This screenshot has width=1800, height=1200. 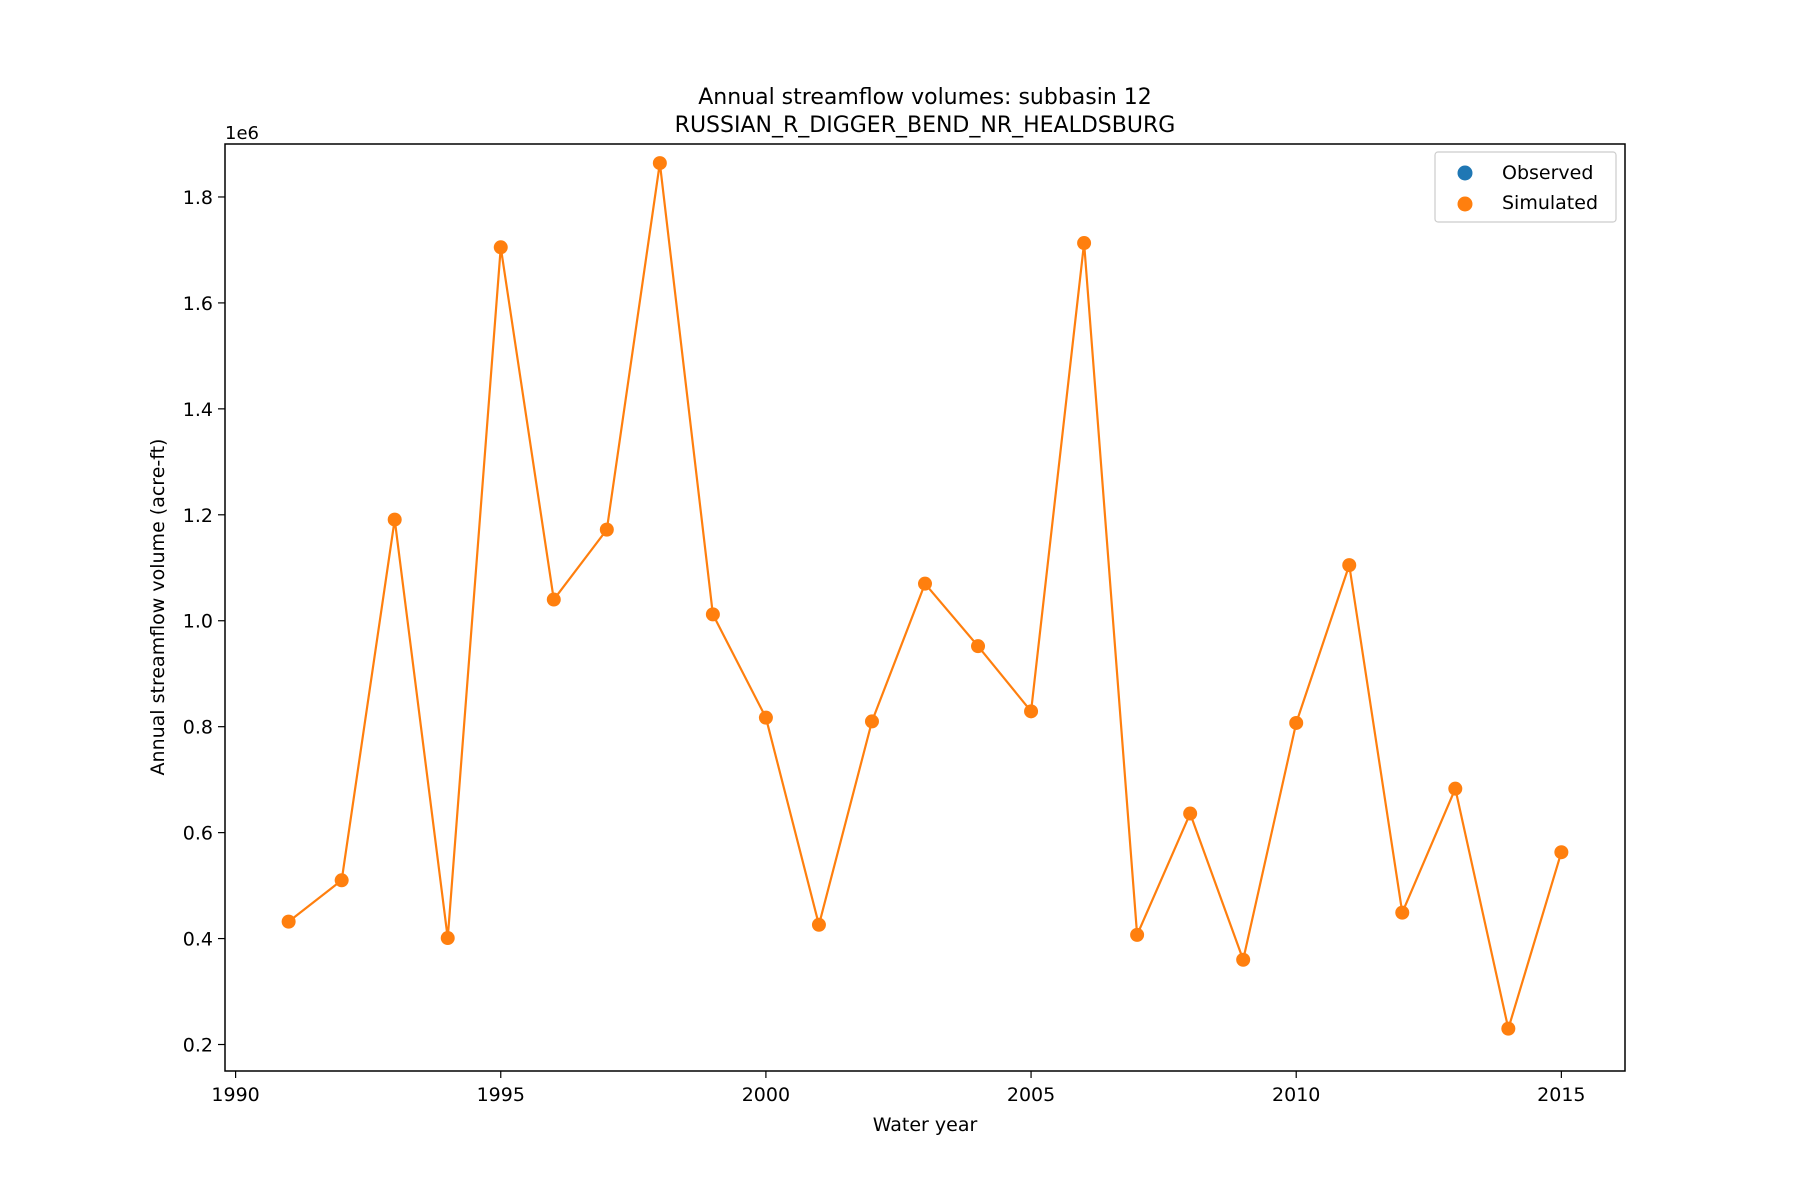 I want to click on x-tick-label: 1995, so click(x=501, y=1095).